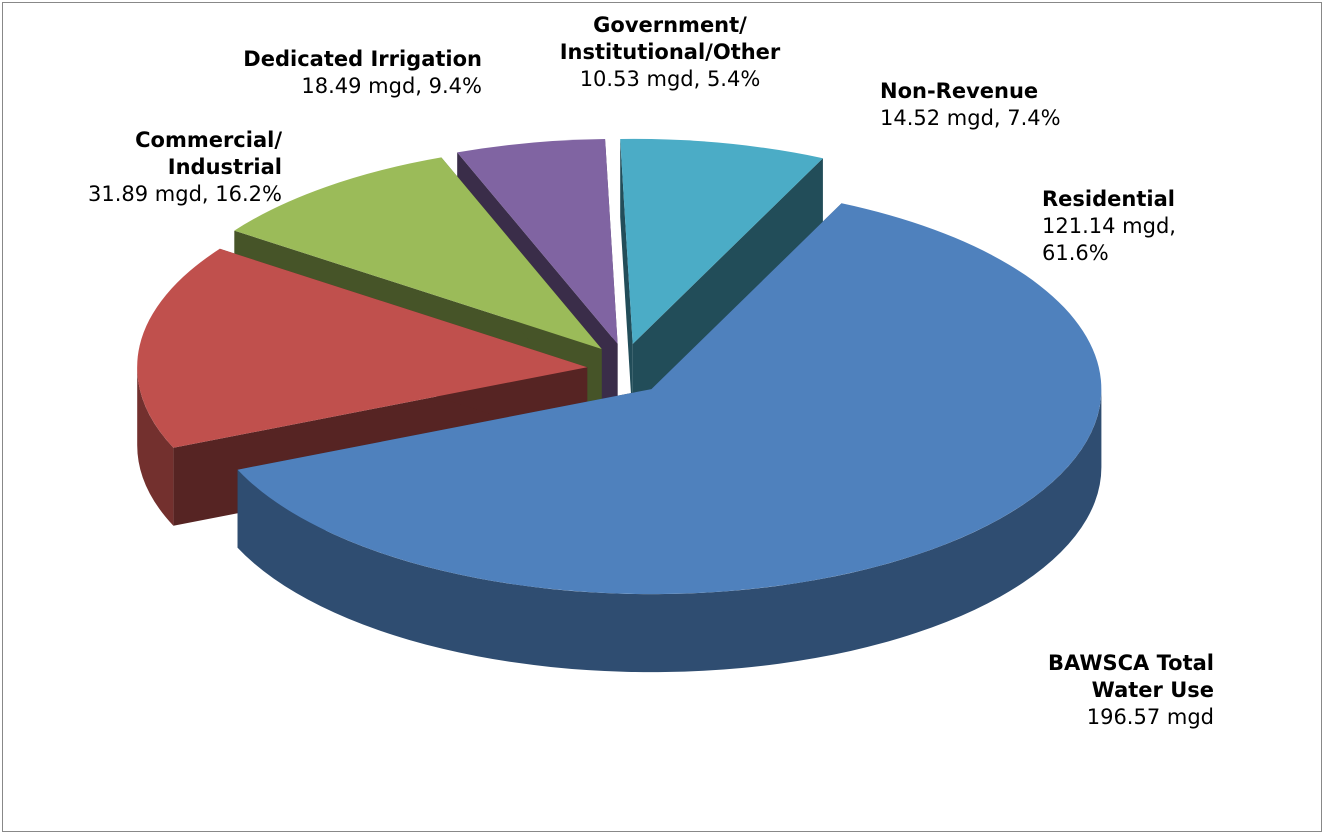  What do you see at coordinates (959, 91) in the screenshot?
I see `slice-name: Non-Revenue` at bounding box center [959, 91].